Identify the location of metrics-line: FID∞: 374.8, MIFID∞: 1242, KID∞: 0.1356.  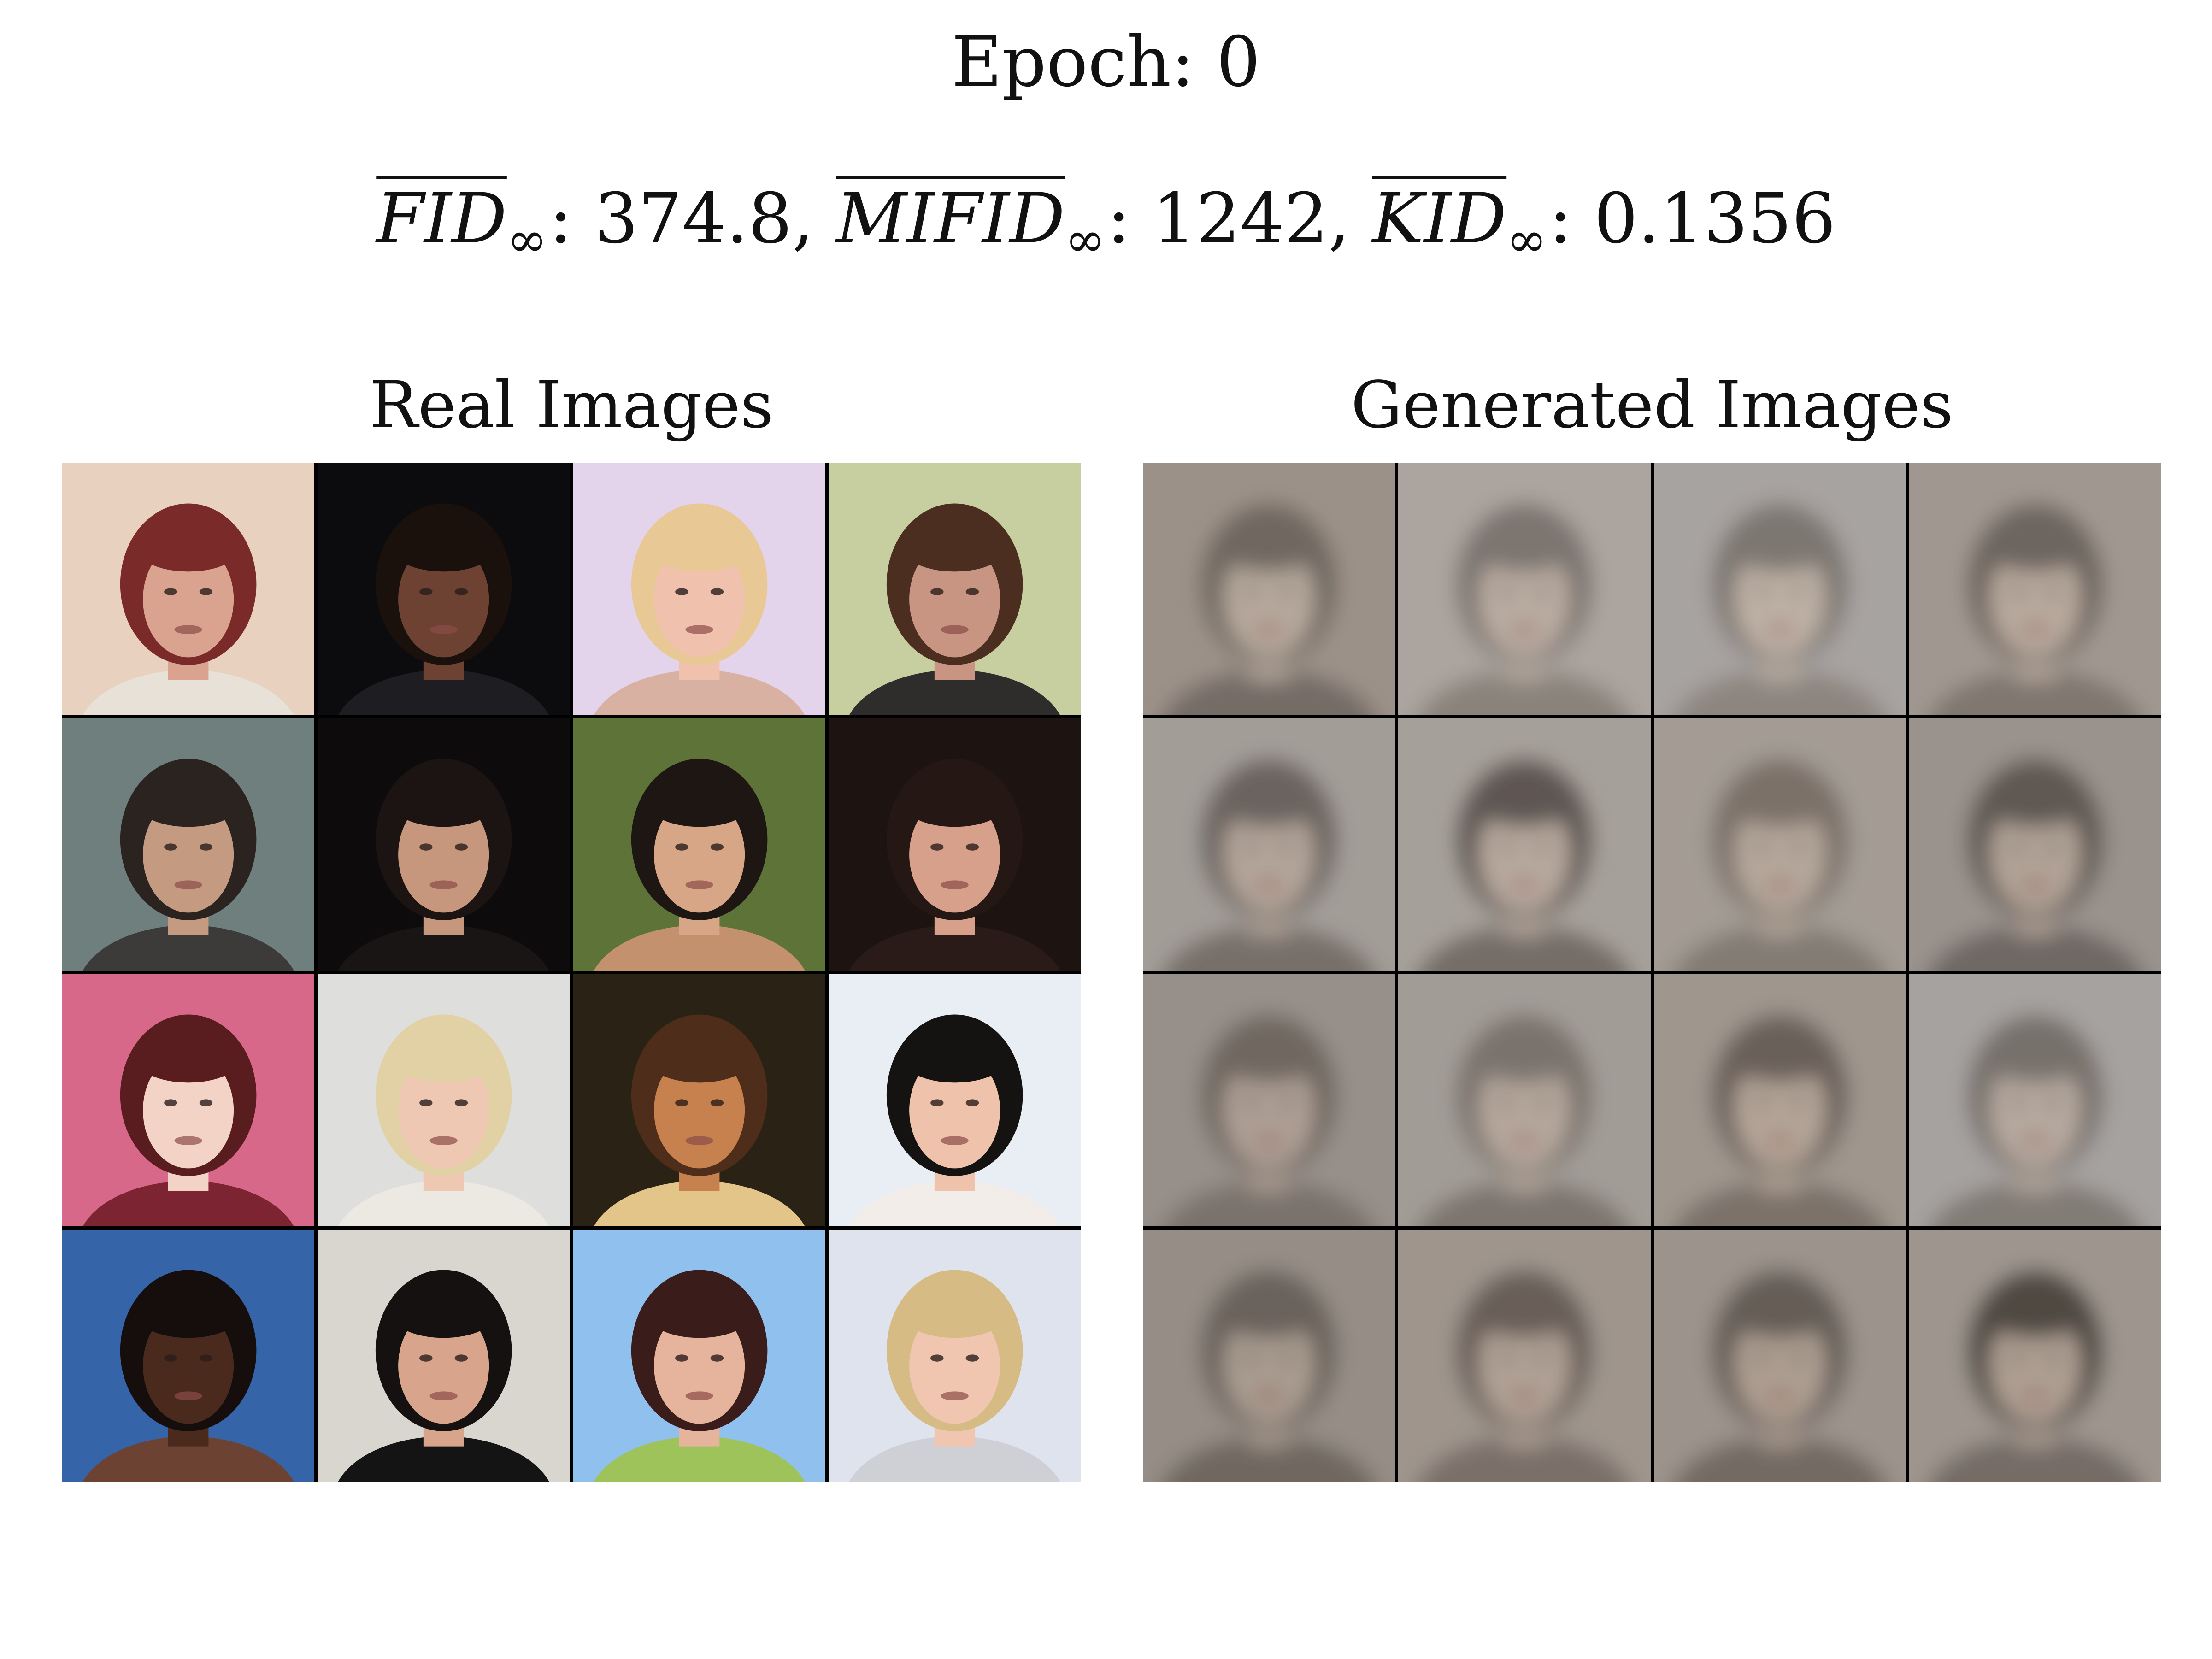
(1106, 223).